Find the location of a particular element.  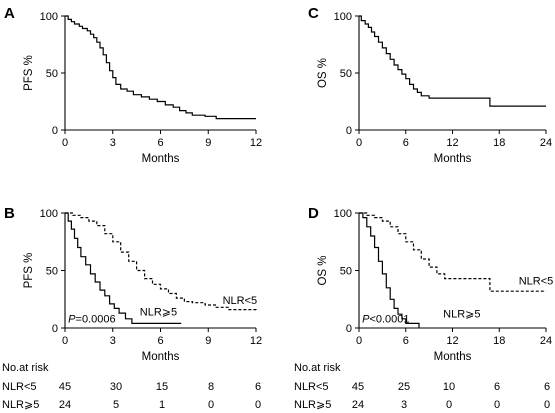

risk-table-pfs: No.at risk NLR<5 45 30 15 8 6 NLR⩾5 24 5 1 0 0 is located at coordinates (131, 386).